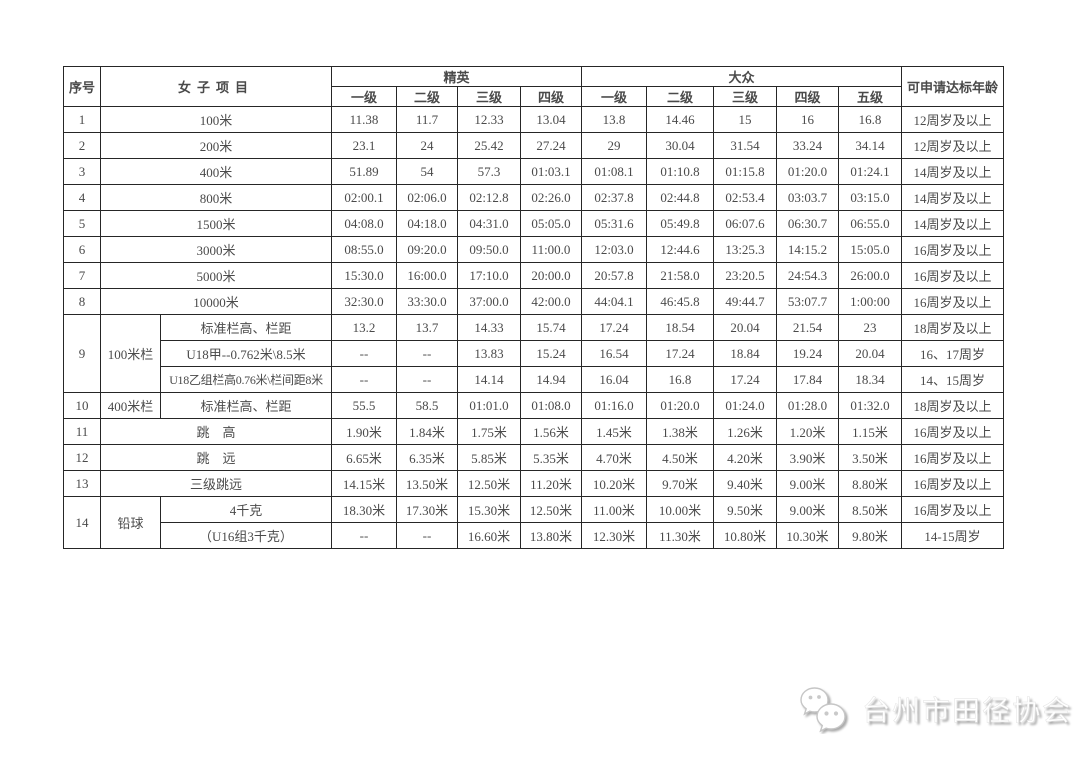 This screenshot has width=1080, height=764. Describe the element at coordinates (614, 405) in the screenshot. I see `cell-value: 01:16.0` at that location.